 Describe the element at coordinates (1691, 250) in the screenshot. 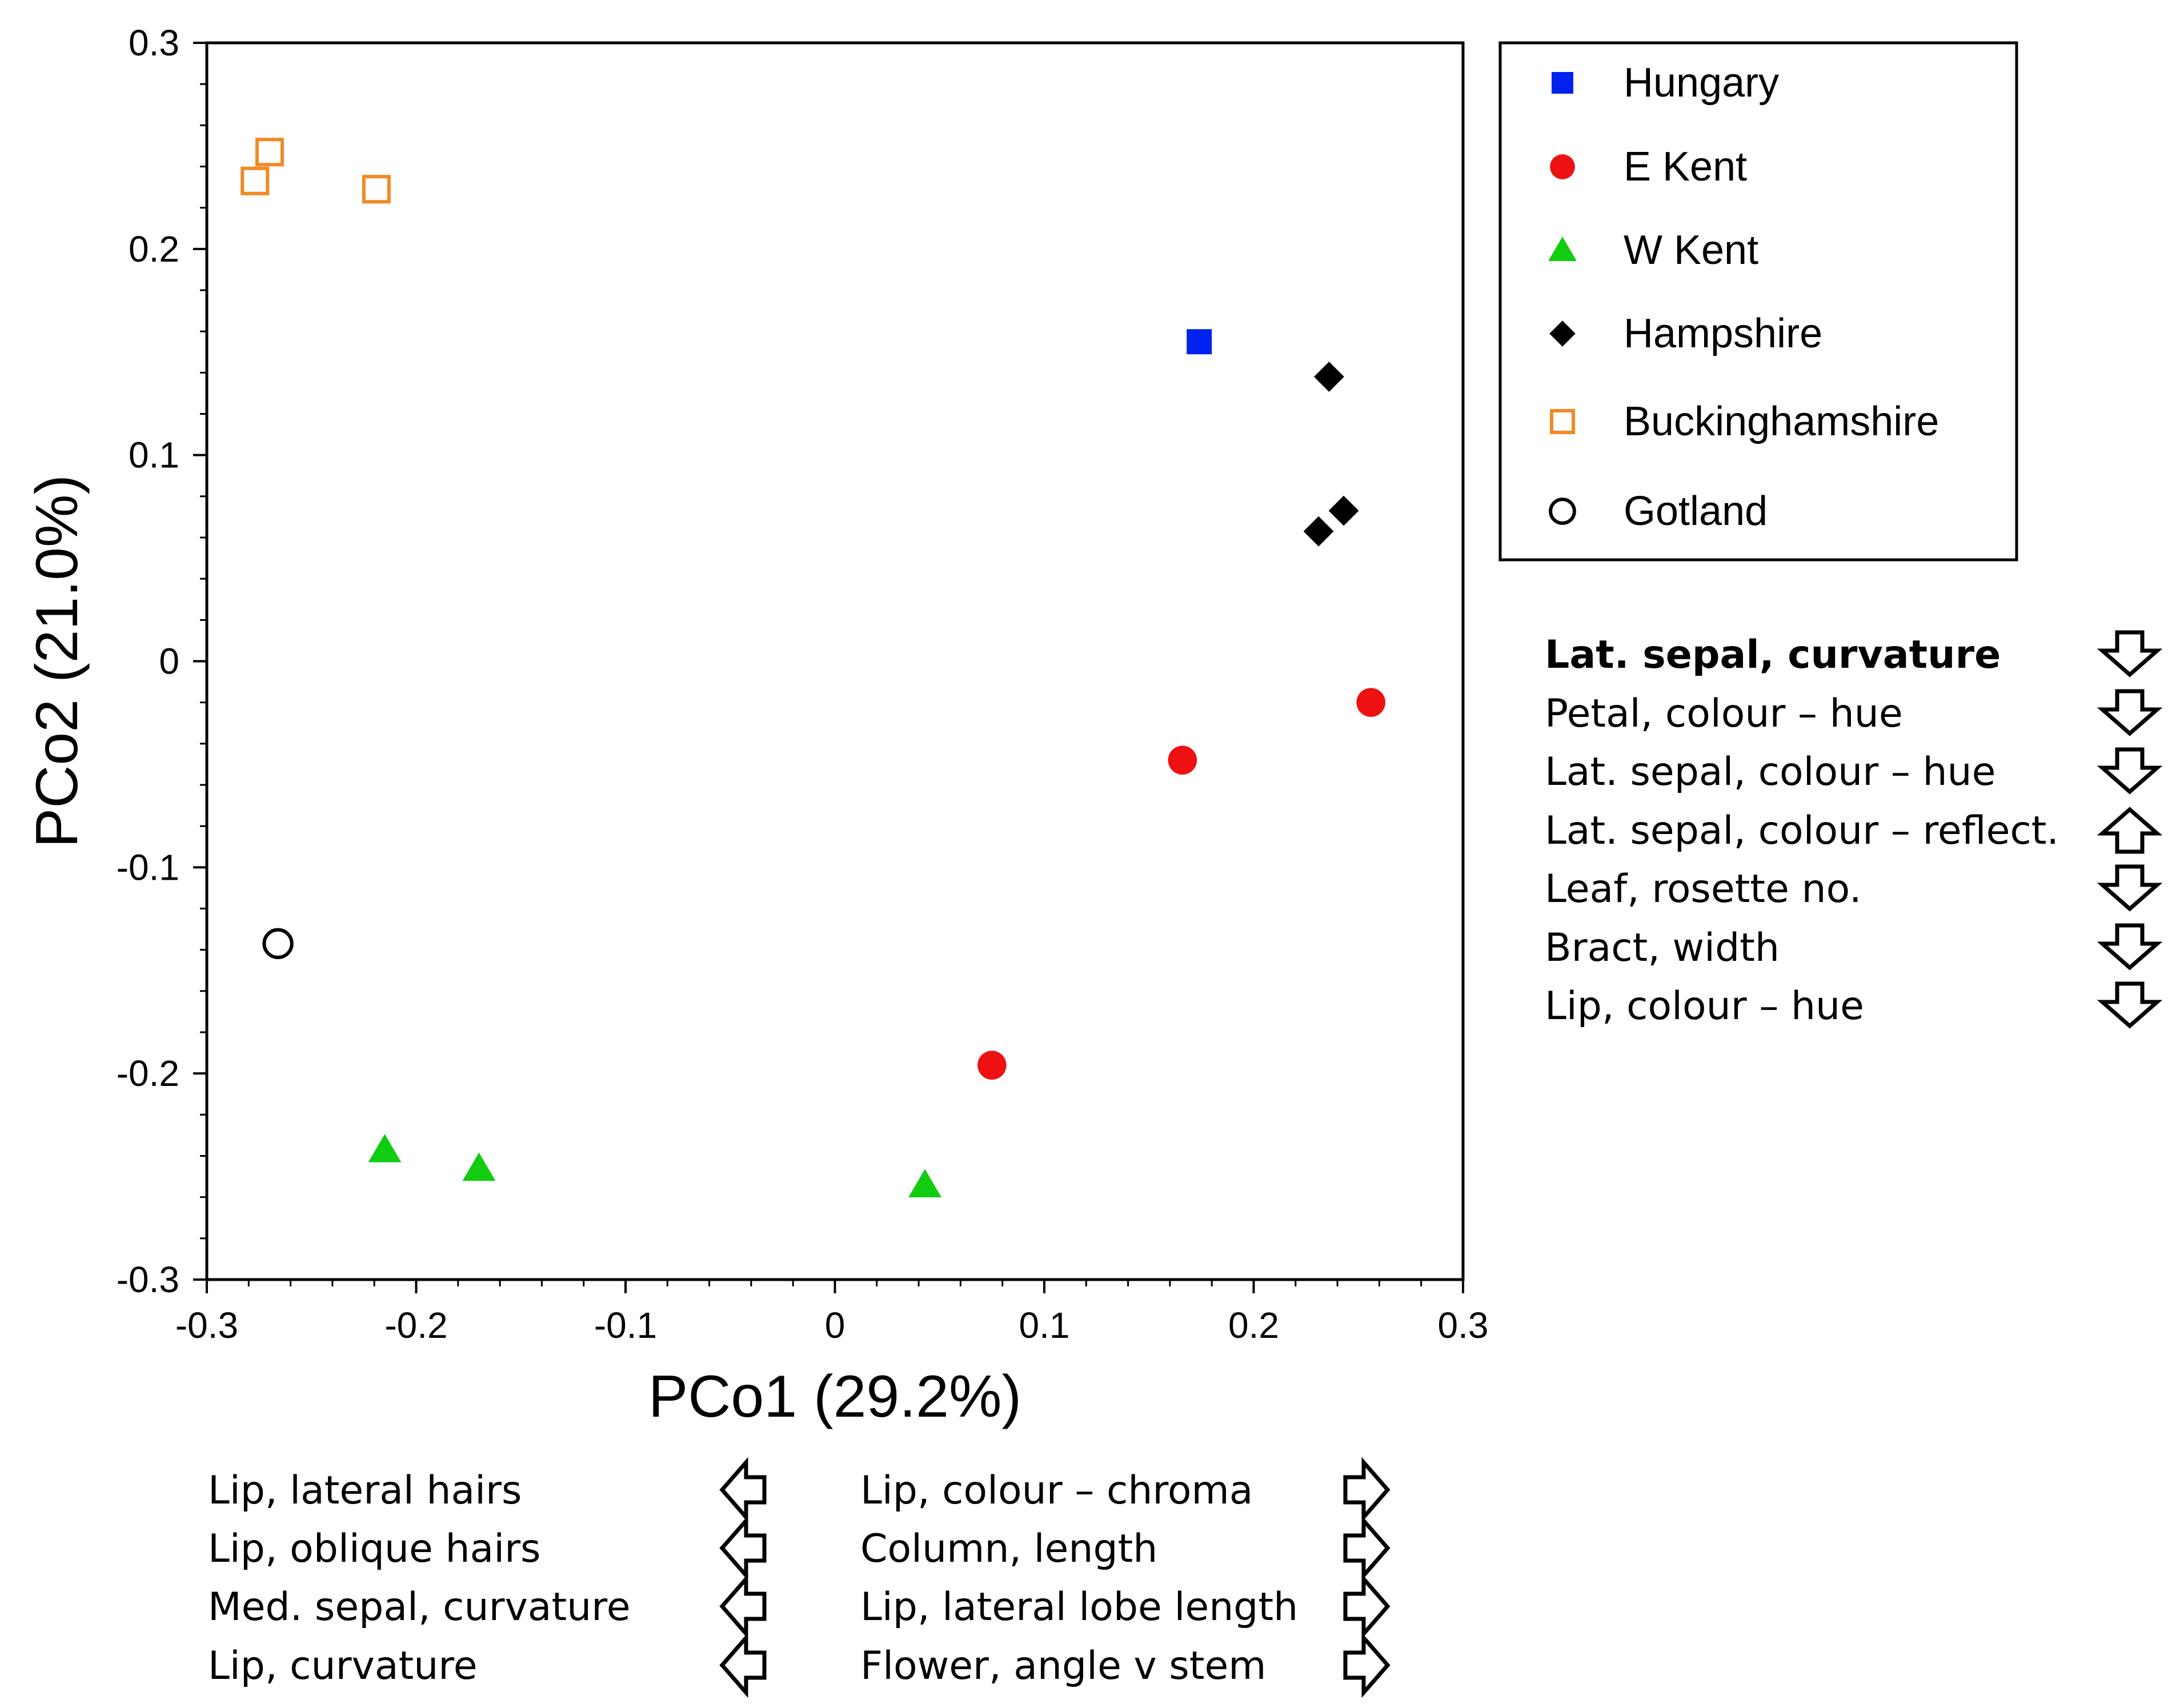

I see `legend-label: W Kent` at that location.